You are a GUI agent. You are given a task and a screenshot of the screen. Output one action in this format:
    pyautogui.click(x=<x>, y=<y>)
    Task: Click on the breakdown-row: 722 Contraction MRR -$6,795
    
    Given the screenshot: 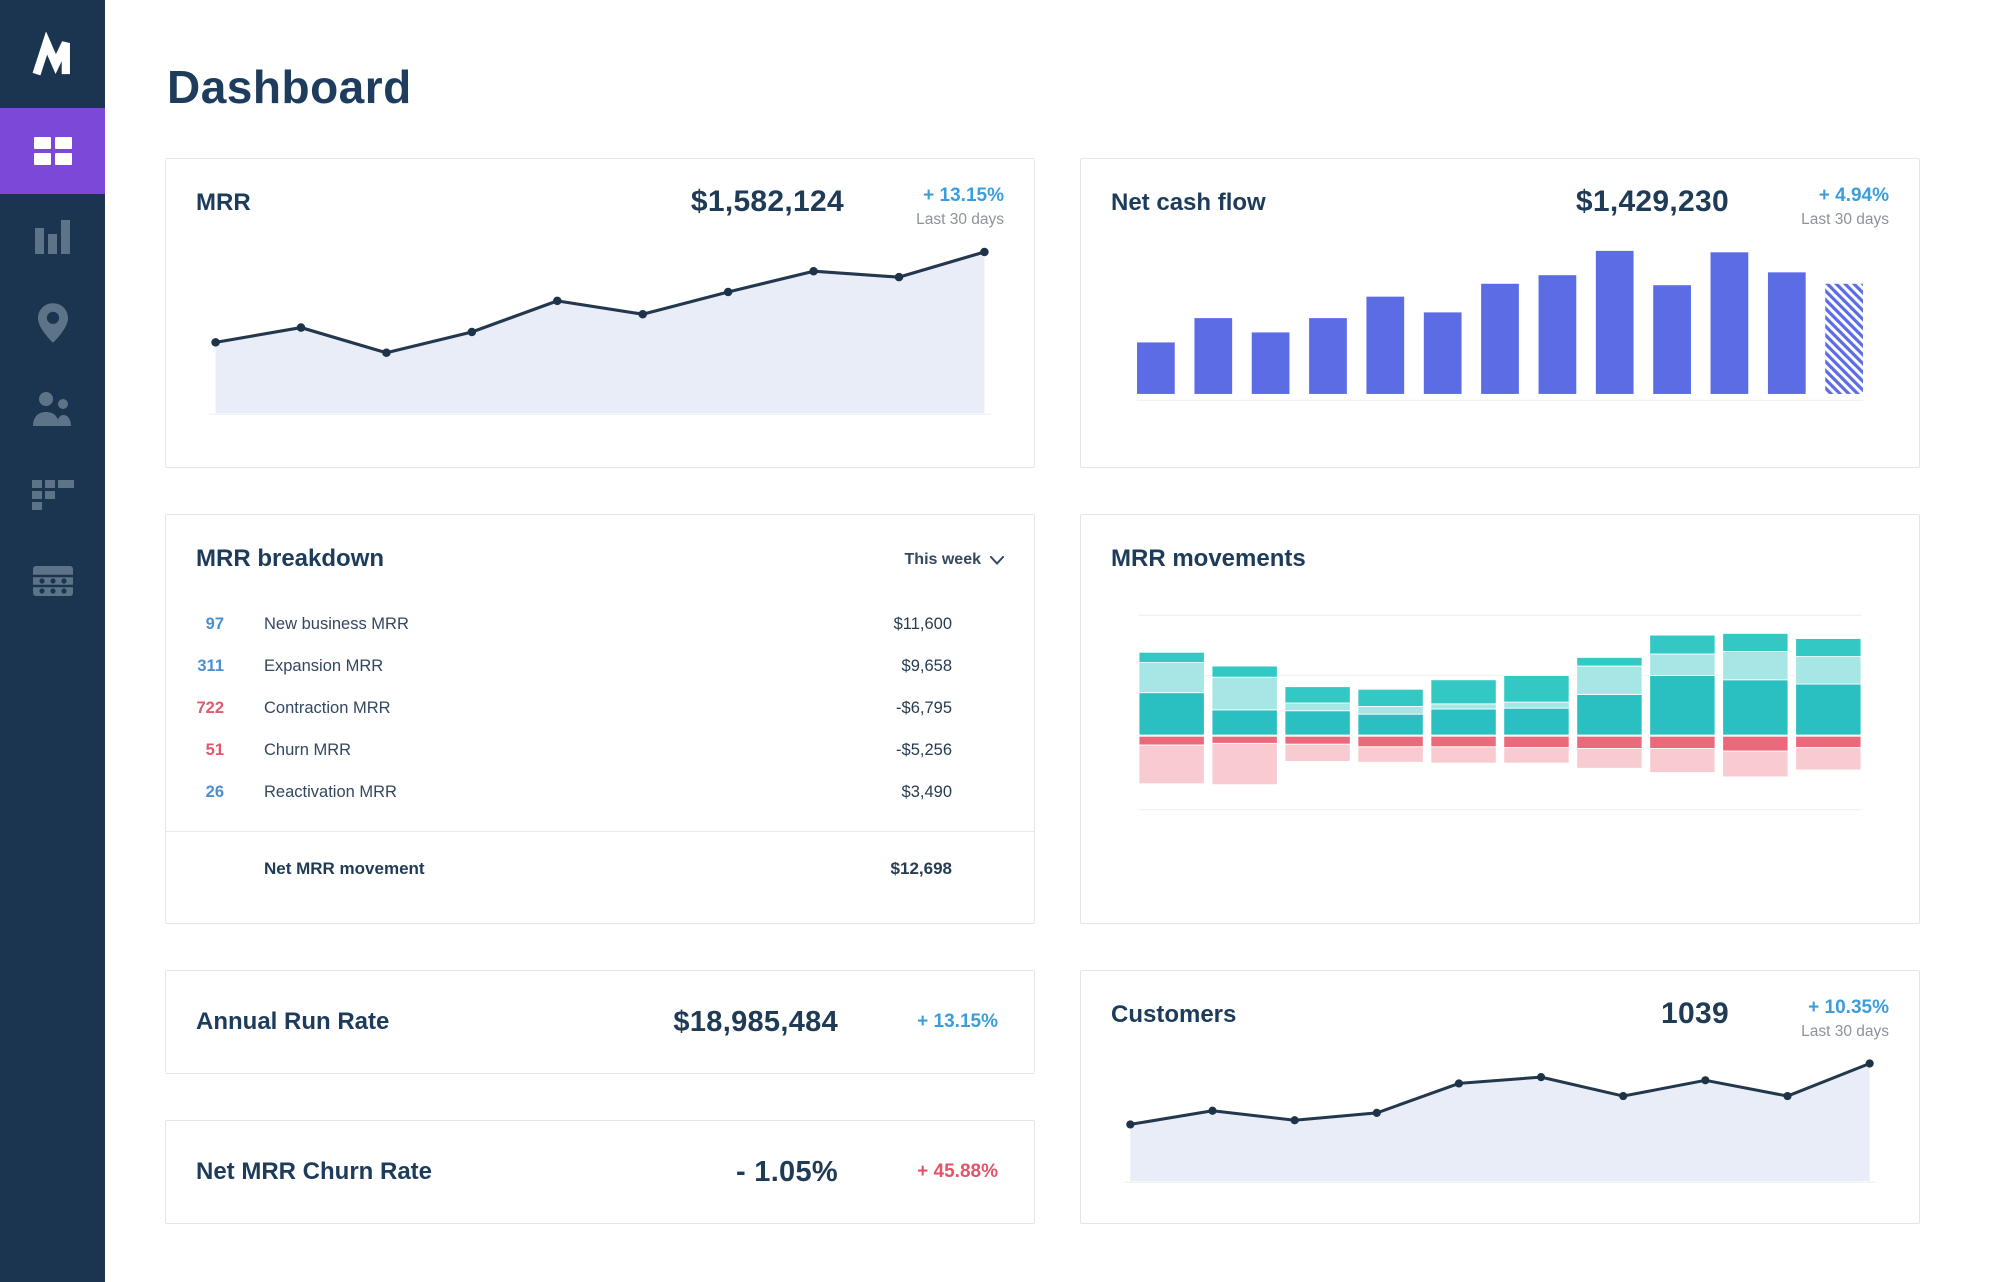 What is the action you would take?
    pyautogui.click(x=600, y=708)
    